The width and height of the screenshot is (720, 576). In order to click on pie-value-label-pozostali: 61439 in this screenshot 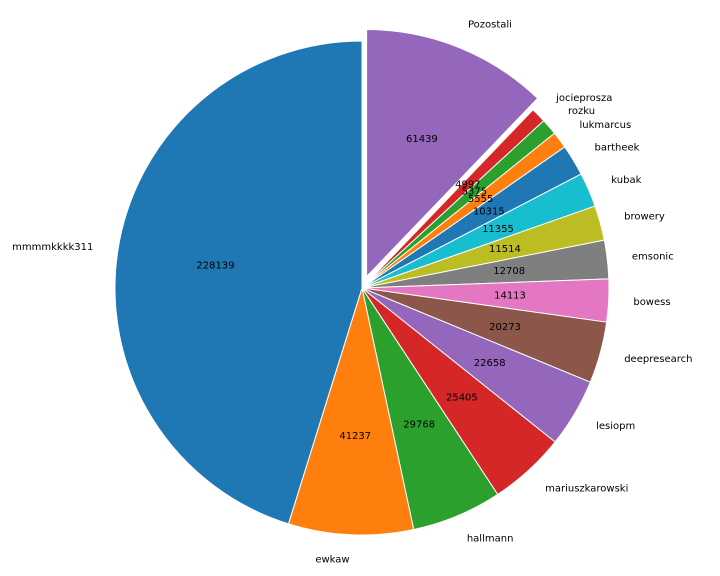, I will do `click(422, 139)`.